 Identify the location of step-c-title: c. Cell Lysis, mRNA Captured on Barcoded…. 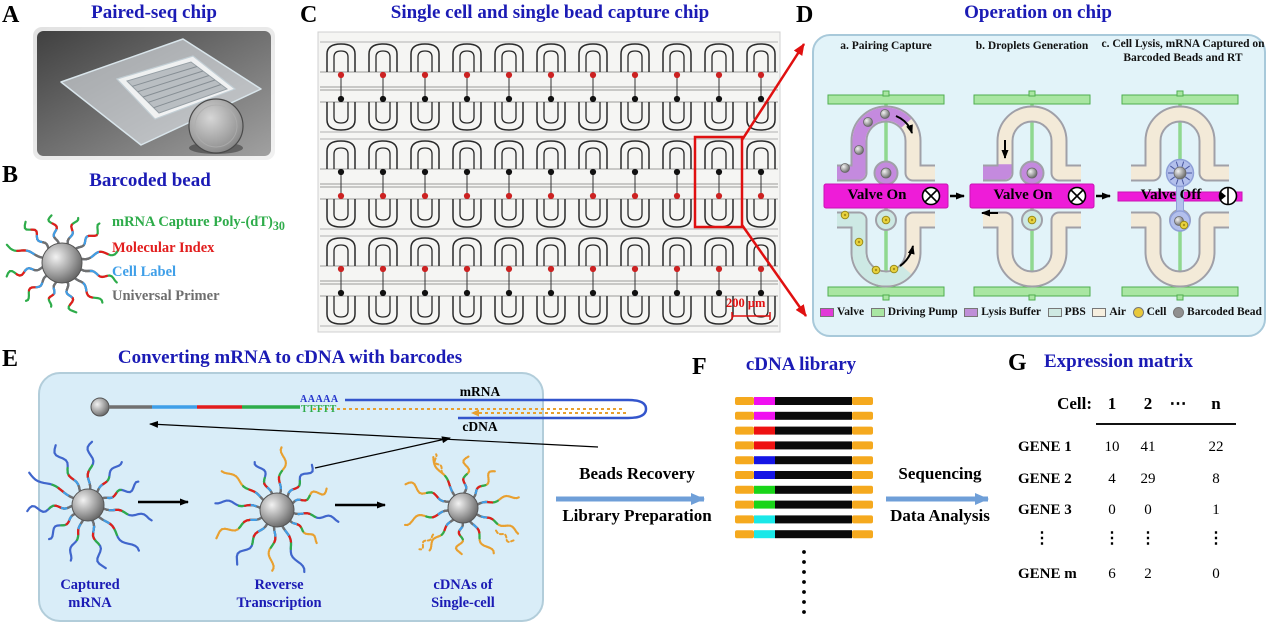
(1183, 51).